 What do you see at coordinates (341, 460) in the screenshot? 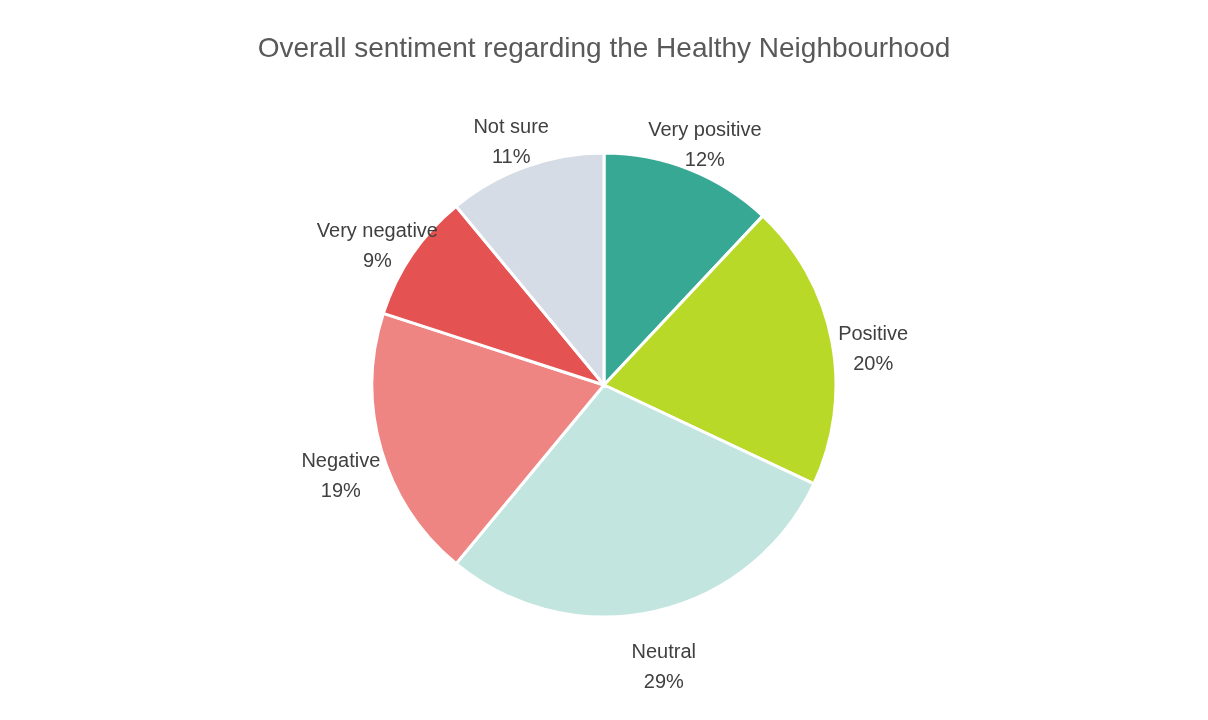
I see `slice-label: Negative` at bounding box center [341, 460].